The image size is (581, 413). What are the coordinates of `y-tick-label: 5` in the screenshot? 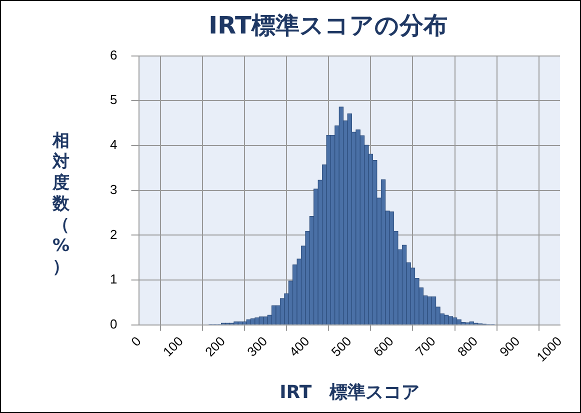 It's located at (114, 100).